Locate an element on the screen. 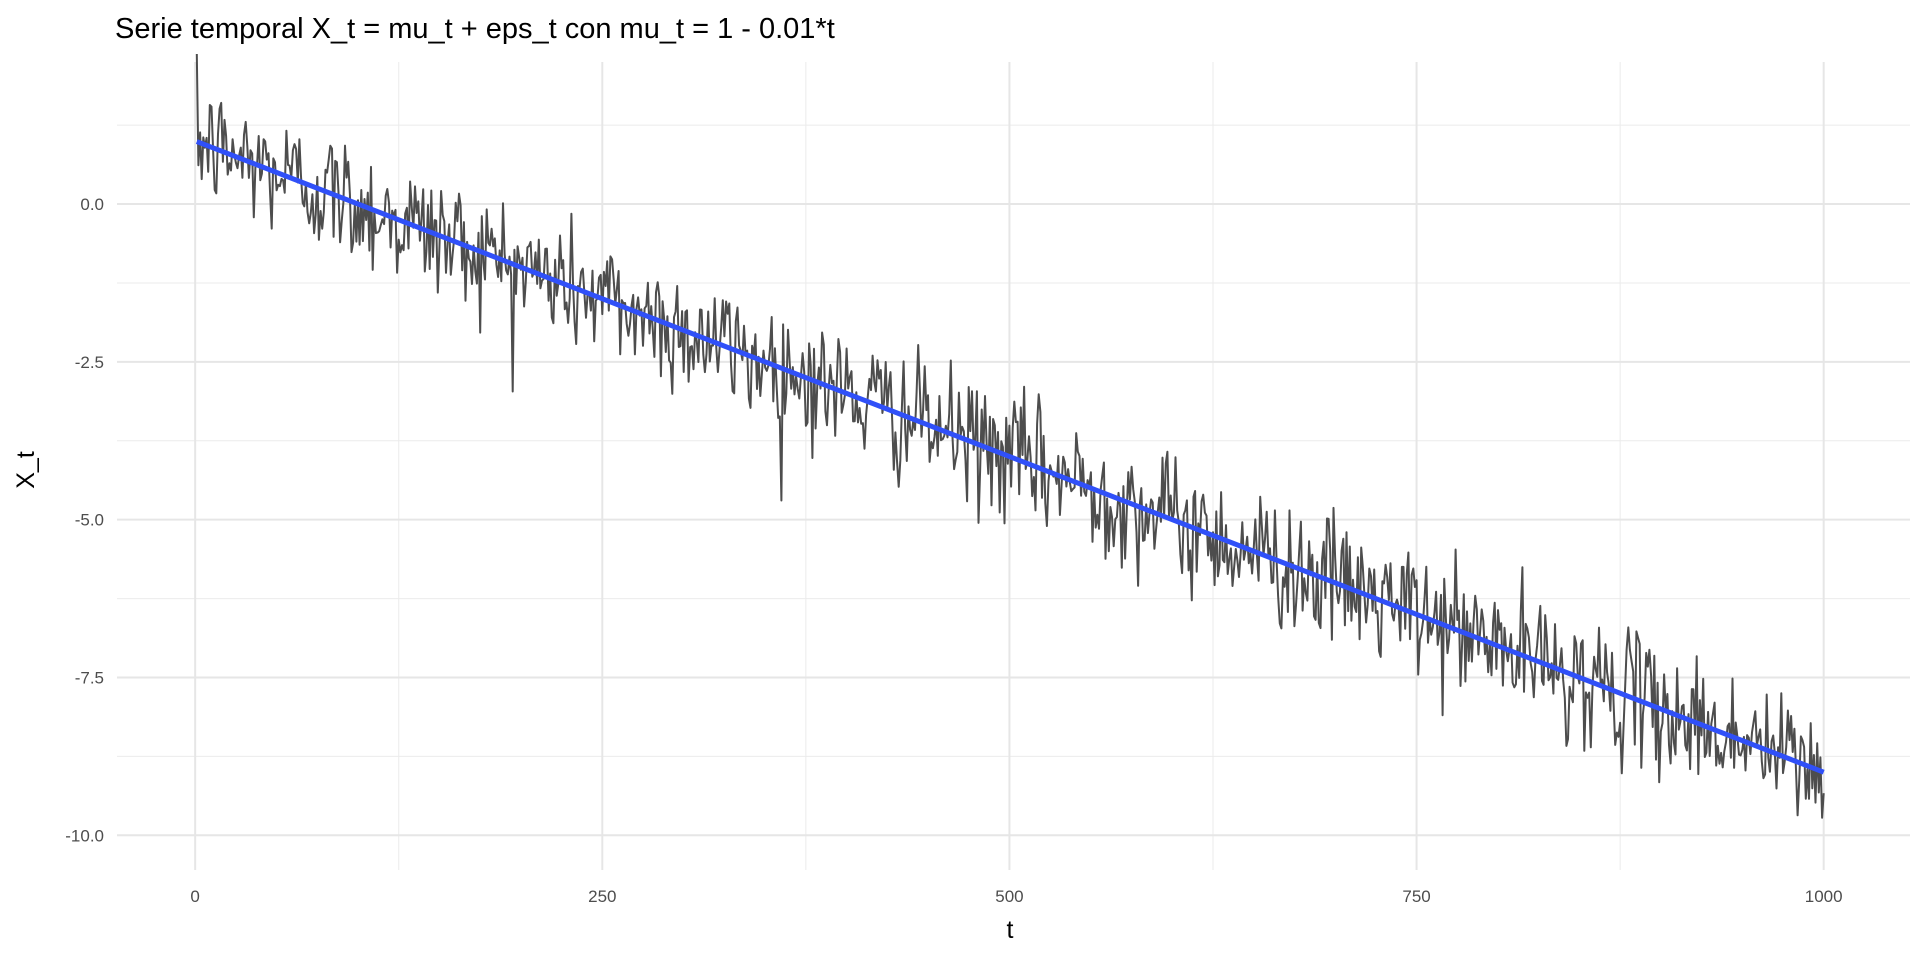 Image resolution: width=1920 pixels, height=960 pixels. x-axis-title: t is located at coordinates (1010, 930).